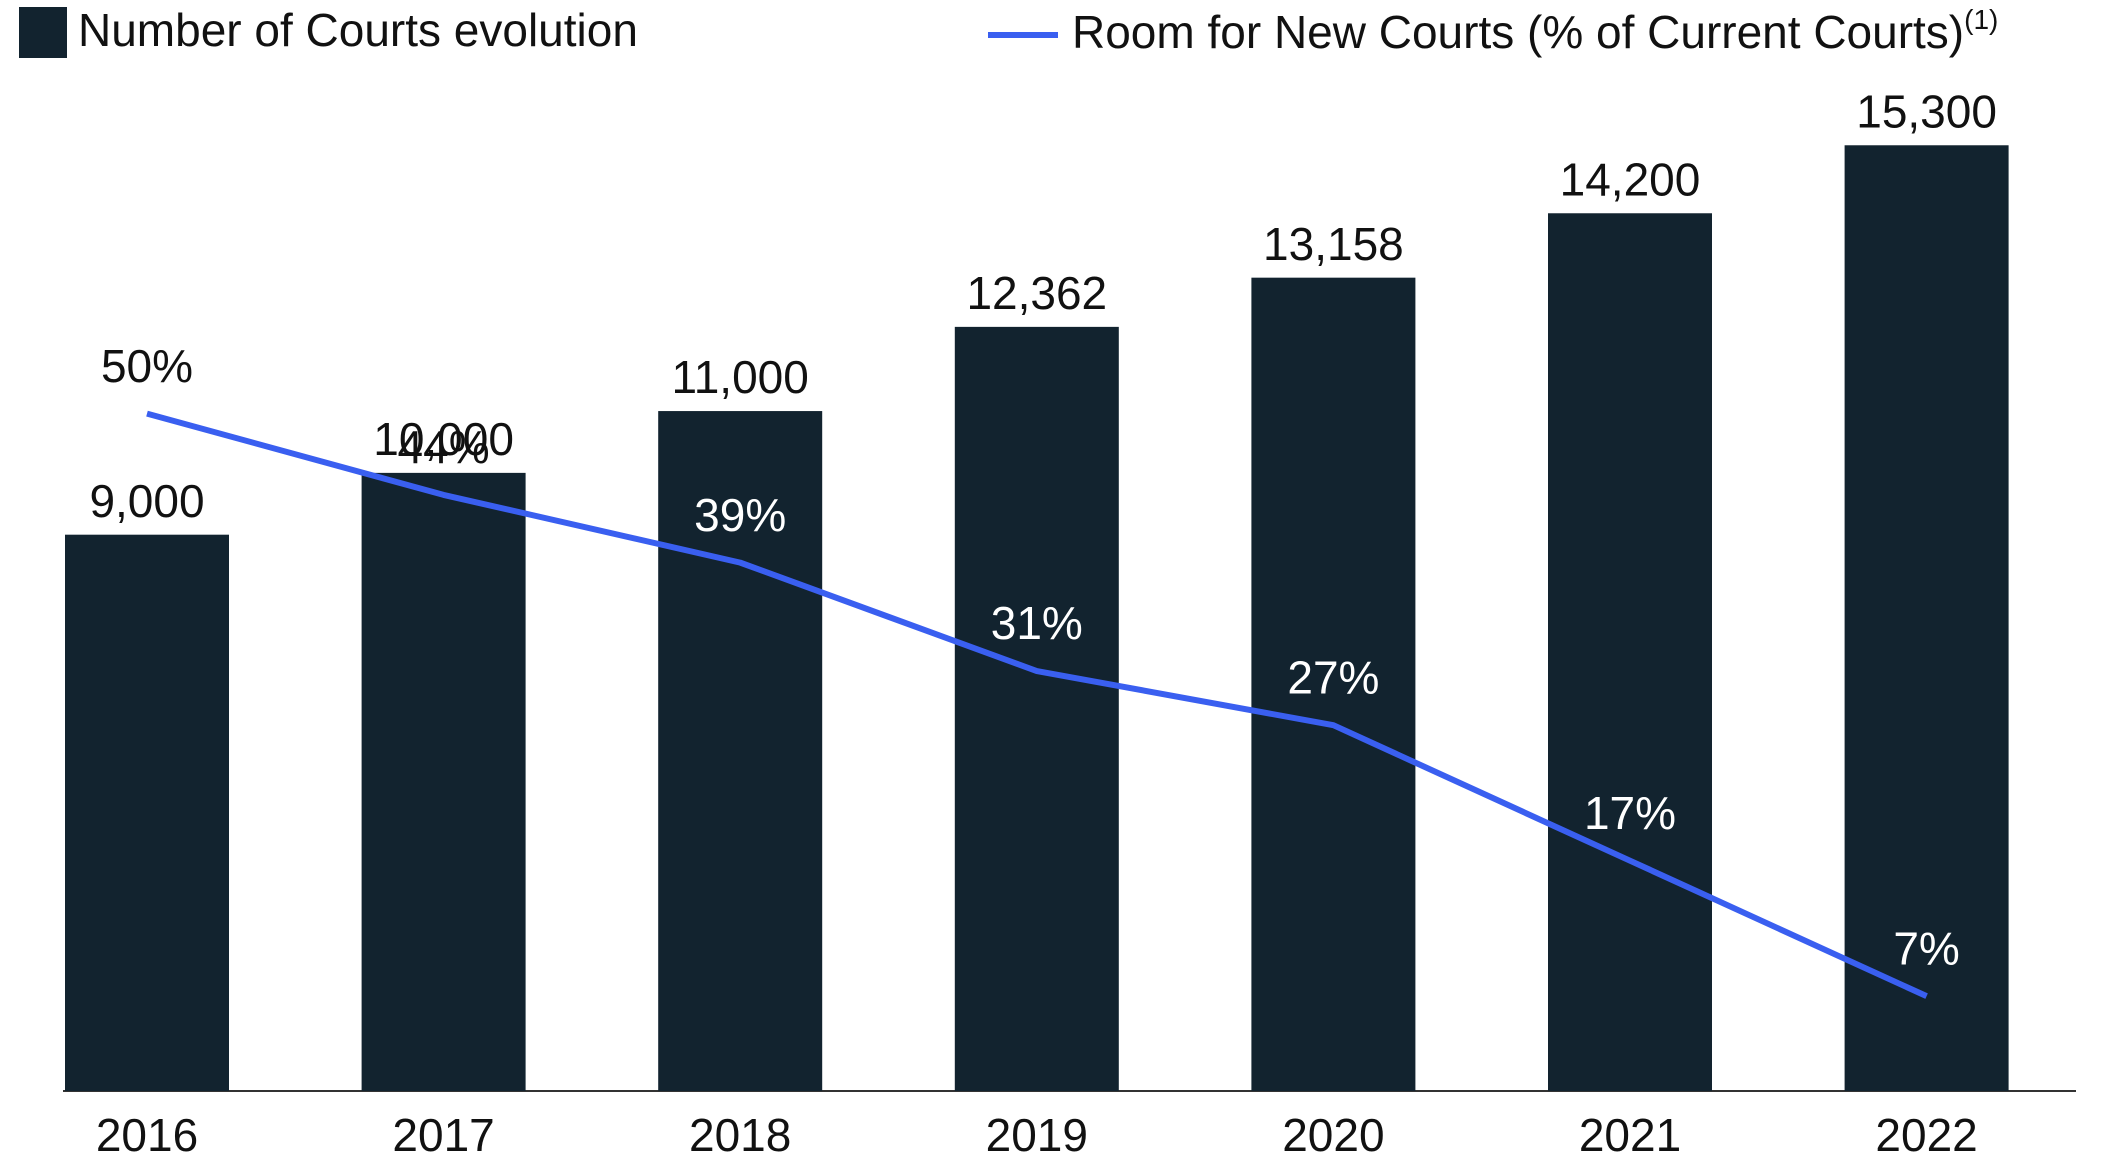  What do you see at coordinates (1036, 293) in the screenshot?
I see `bar-value-label: 12,362` at bounding box center [1036, 293].